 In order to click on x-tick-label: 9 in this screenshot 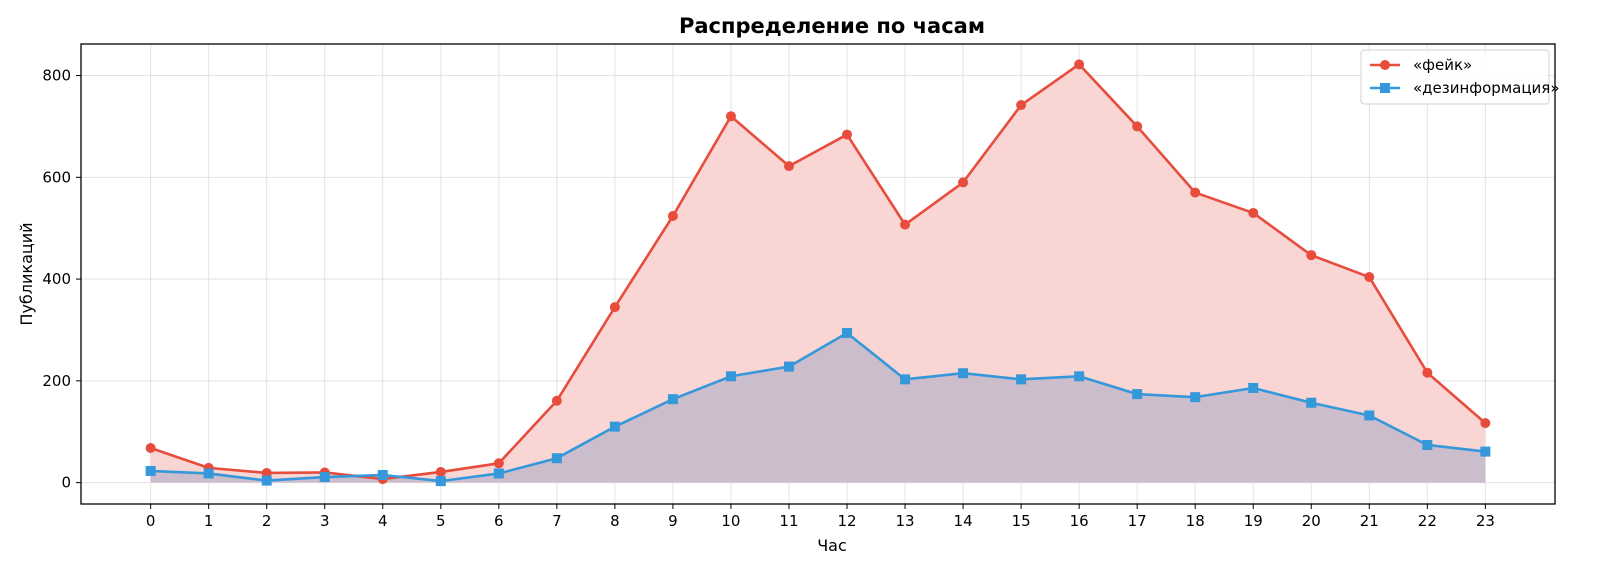, I will do `click(673, 521)`.